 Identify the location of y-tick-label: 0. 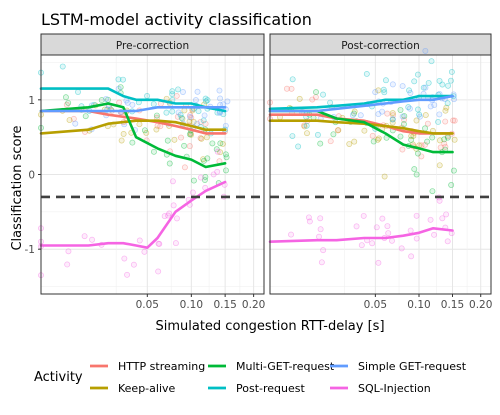
(31, 176).